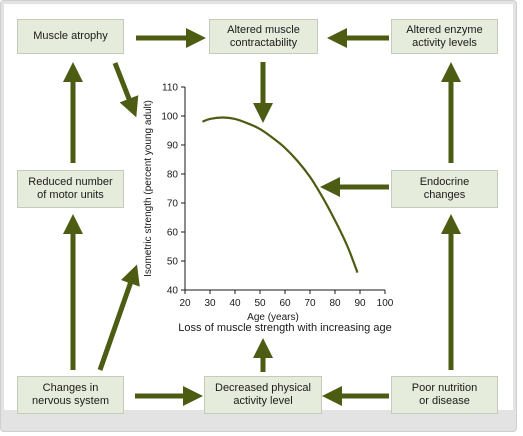 The image size is (523, 436). What do you see at coordinates (173, 175) in the screenshot?
I see `y-tick-label: 80` at bounding box center [173, 175].